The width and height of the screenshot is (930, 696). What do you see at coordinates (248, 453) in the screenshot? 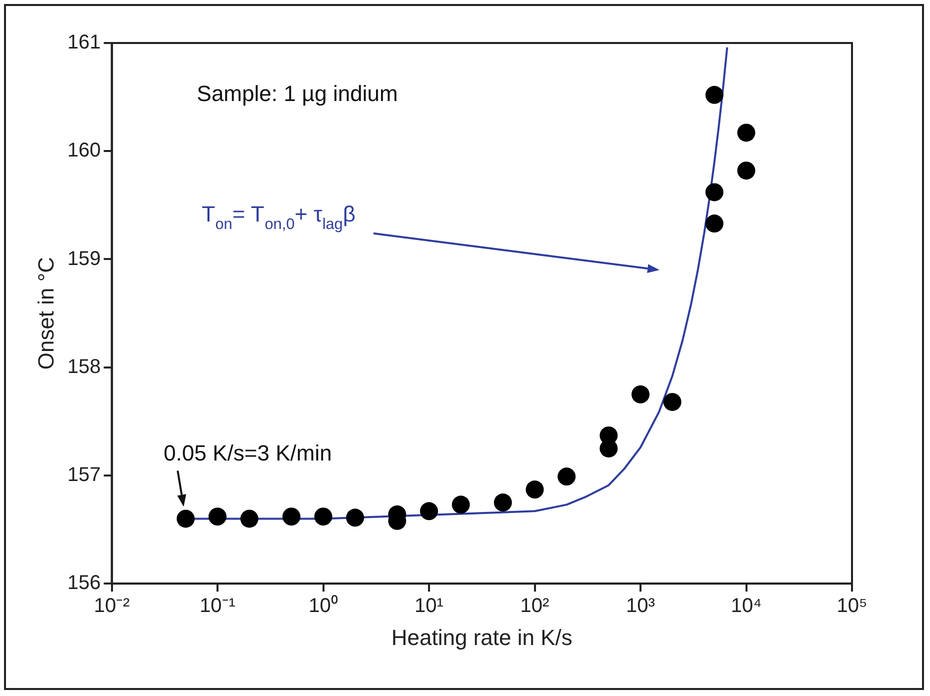
I see `annotation: 0.05 K/s=3 K/min` at bounding box center [248, 453].